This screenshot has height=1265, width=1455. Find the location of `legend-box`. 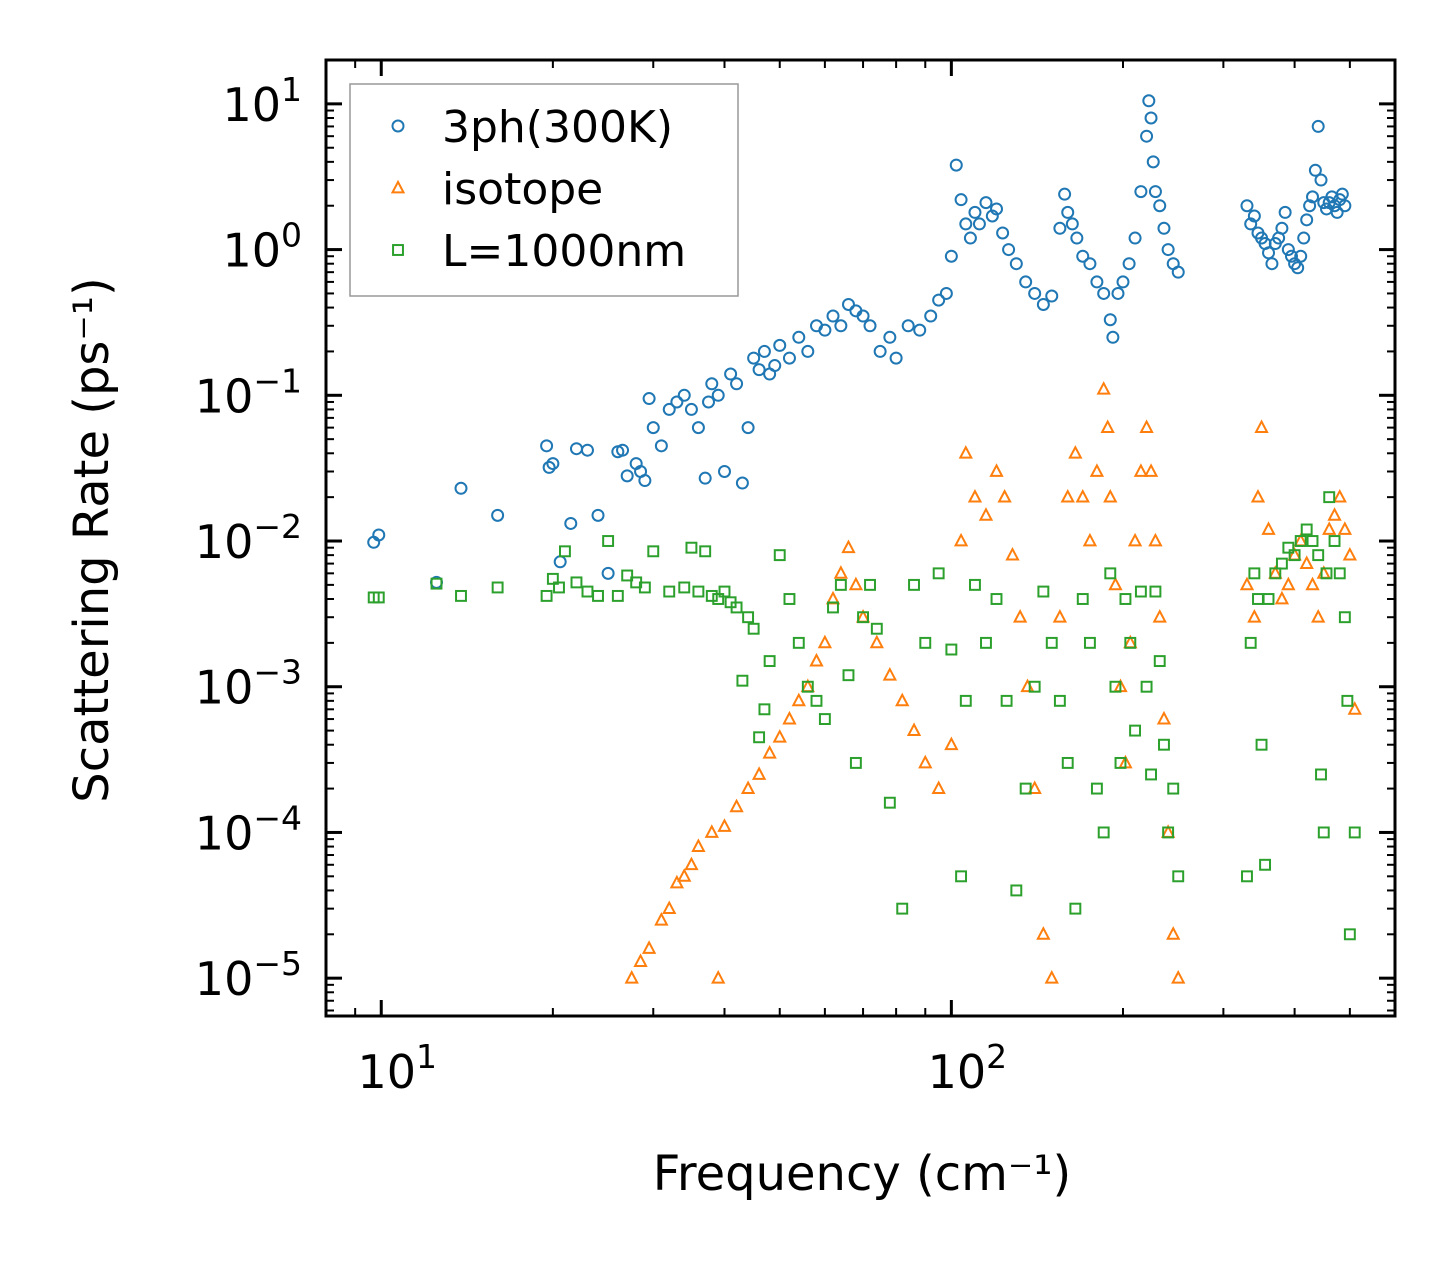

legend-box is located at coordinates (544, 190).